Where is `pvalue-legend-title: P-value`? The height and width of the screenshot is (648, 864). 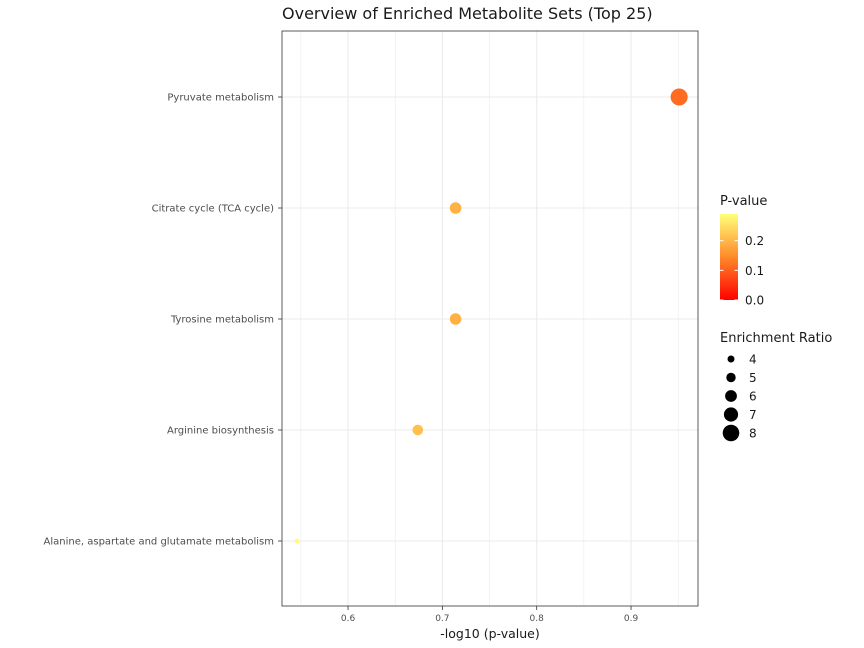 pvalue-legend-title: P-value is located at coordinates (743, 201).